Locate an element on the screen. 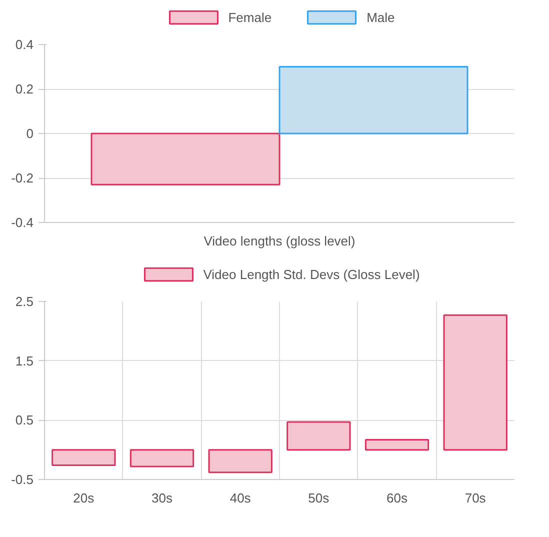 Image resolution: width=549 pixels, height=537 pixels. x-tick-label: 70s is located at coordinates (475, 498).